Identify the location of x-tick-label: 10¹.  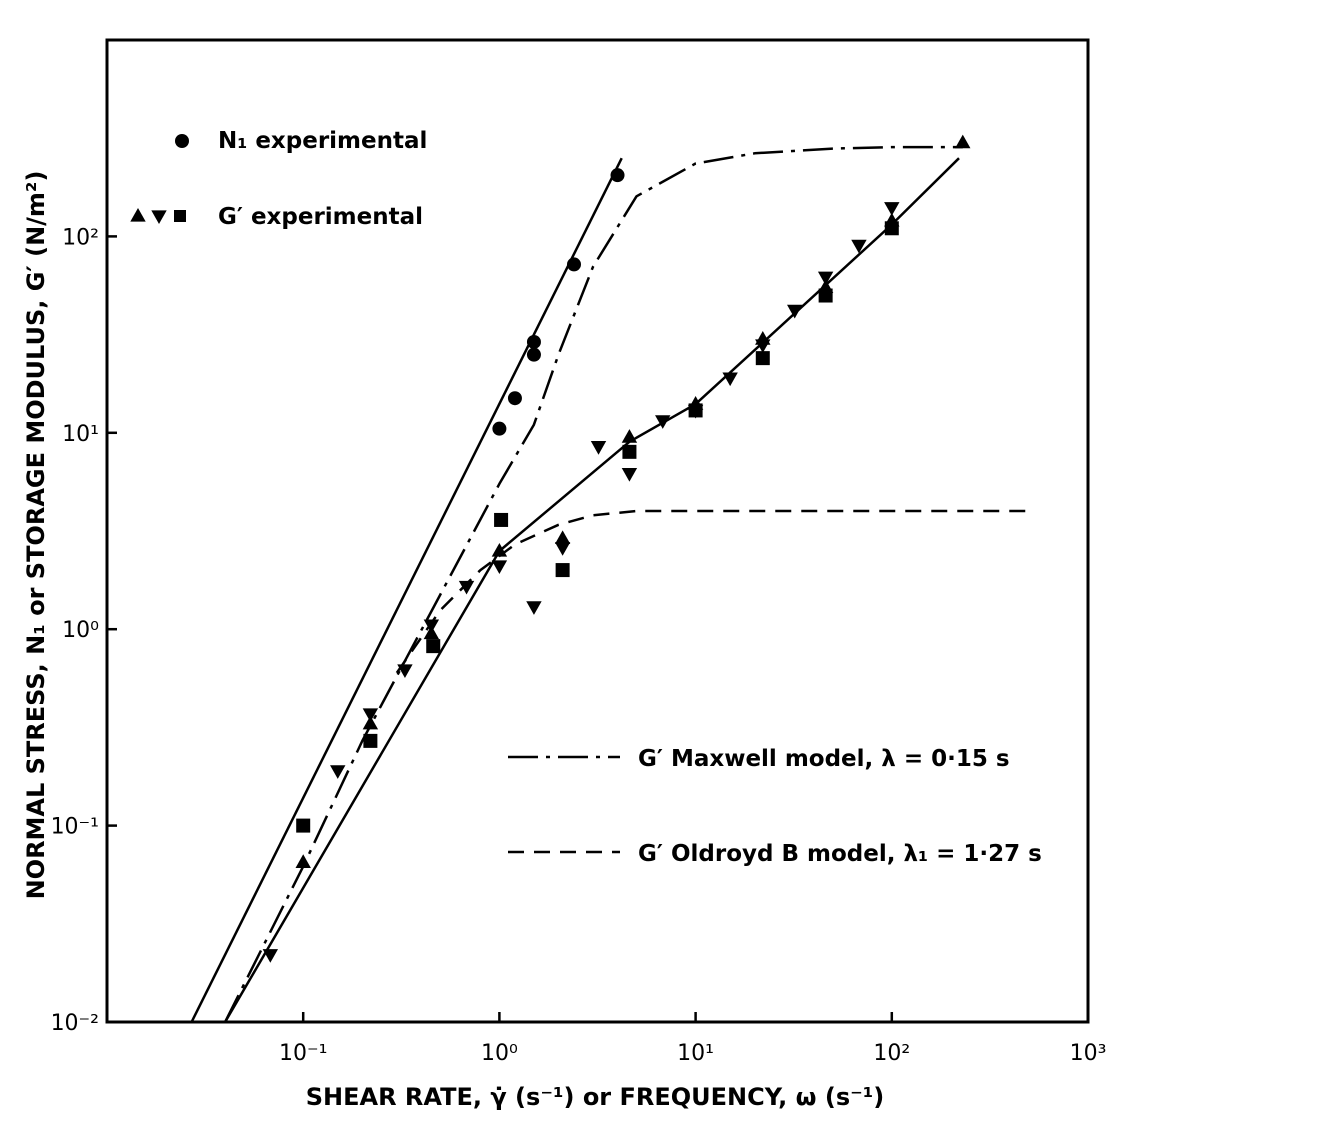
(695, 1053).